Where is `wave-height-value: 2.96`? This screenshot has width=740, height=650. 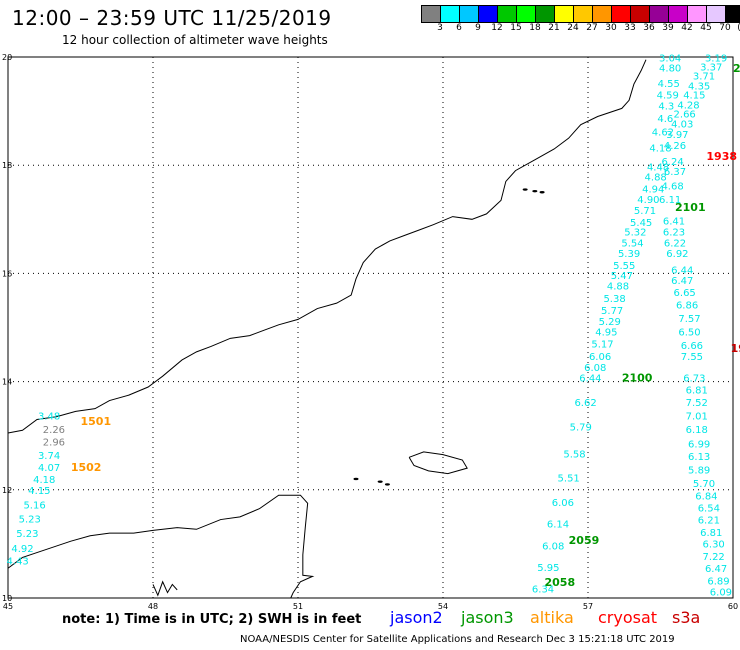 wave-height-value: 2.96 is located at coordinates (54, 442).